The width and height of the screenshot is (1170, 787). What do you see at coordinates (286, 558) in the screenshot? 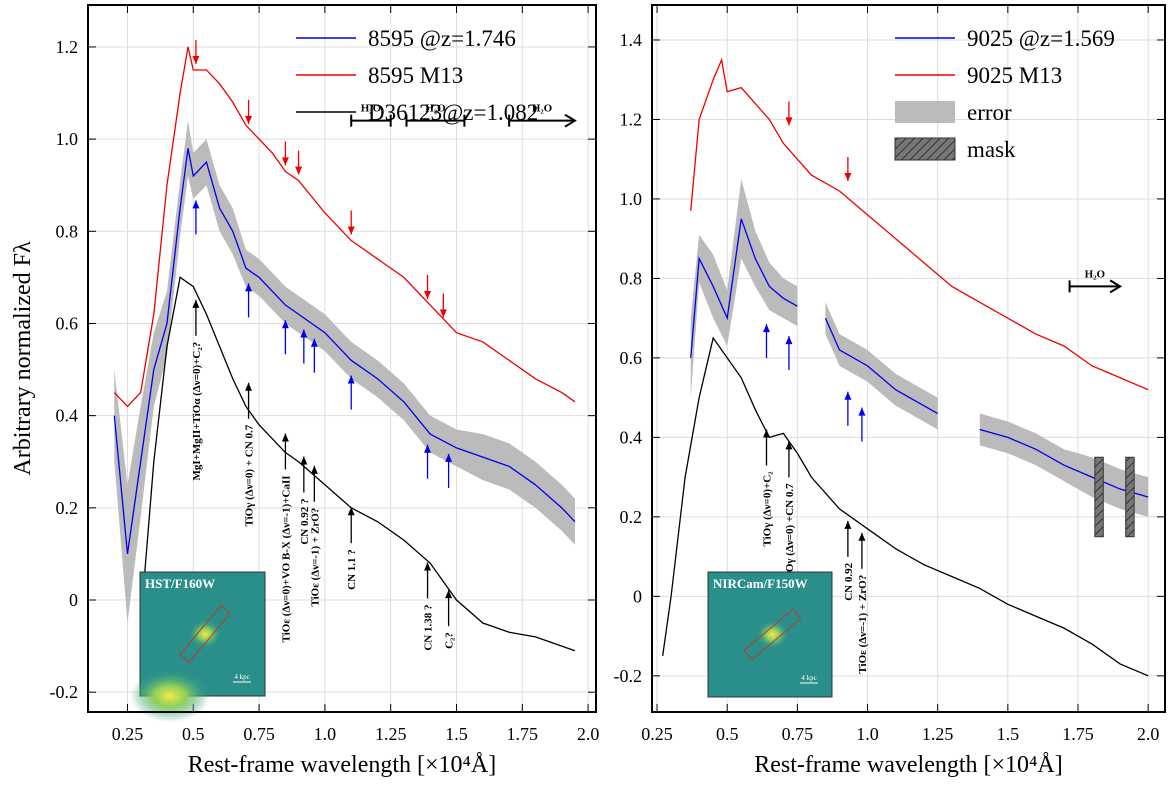
I see `annotation: TiOε (Δν=0)+VO B-X (Δν=-1)+CaII` at bounding box center [286, 558].